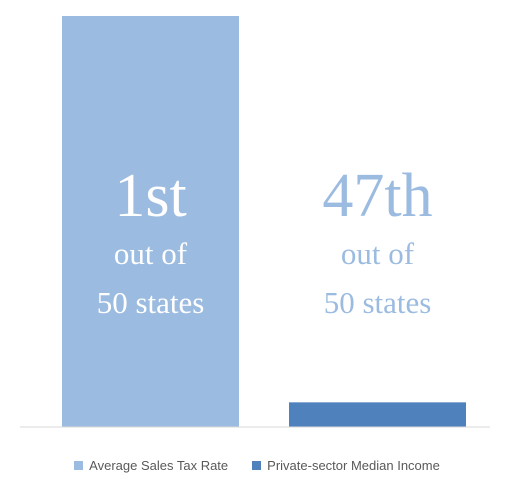 The width and height of the screenshot is (514, 486). What do you see at coordinates (151, 302) in the screenshot?
I see `bar-label-series-1-line-3: 50 states` at bounding box center [151, 302].